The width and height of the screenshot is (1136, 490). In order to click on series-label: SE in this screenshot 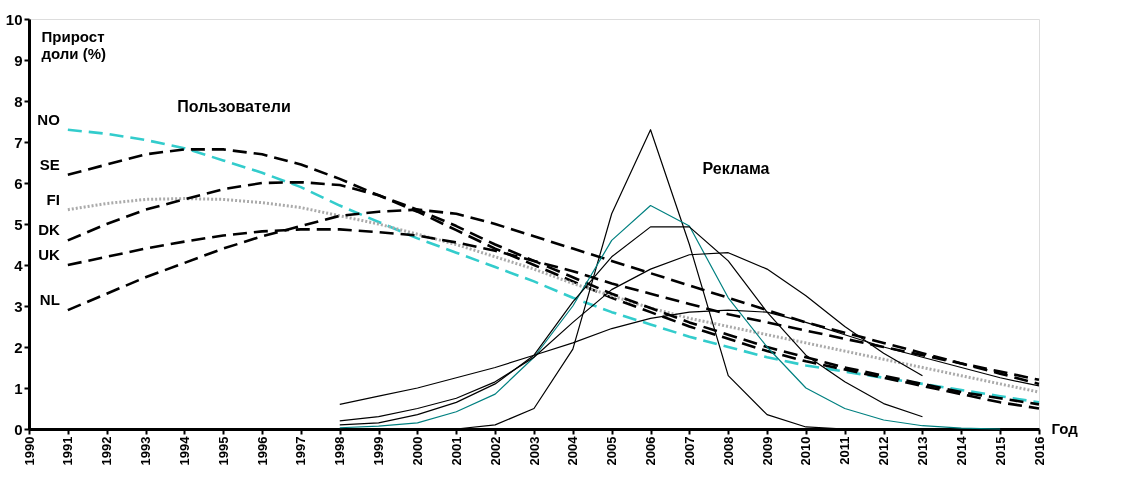, I will do `click(49, 164)`.